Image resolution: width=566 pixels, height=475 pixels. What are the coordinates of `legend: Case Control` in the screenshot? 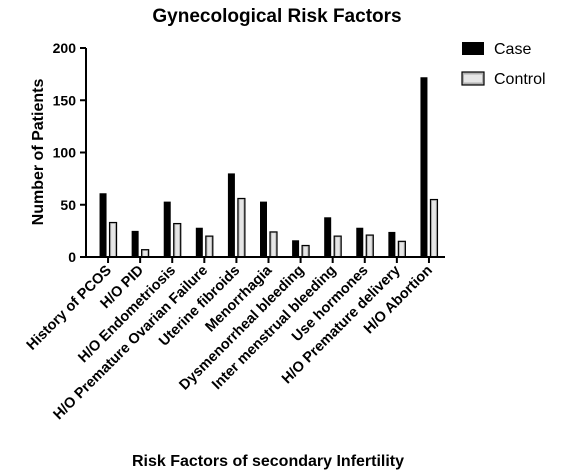 It's located at (503, 64).